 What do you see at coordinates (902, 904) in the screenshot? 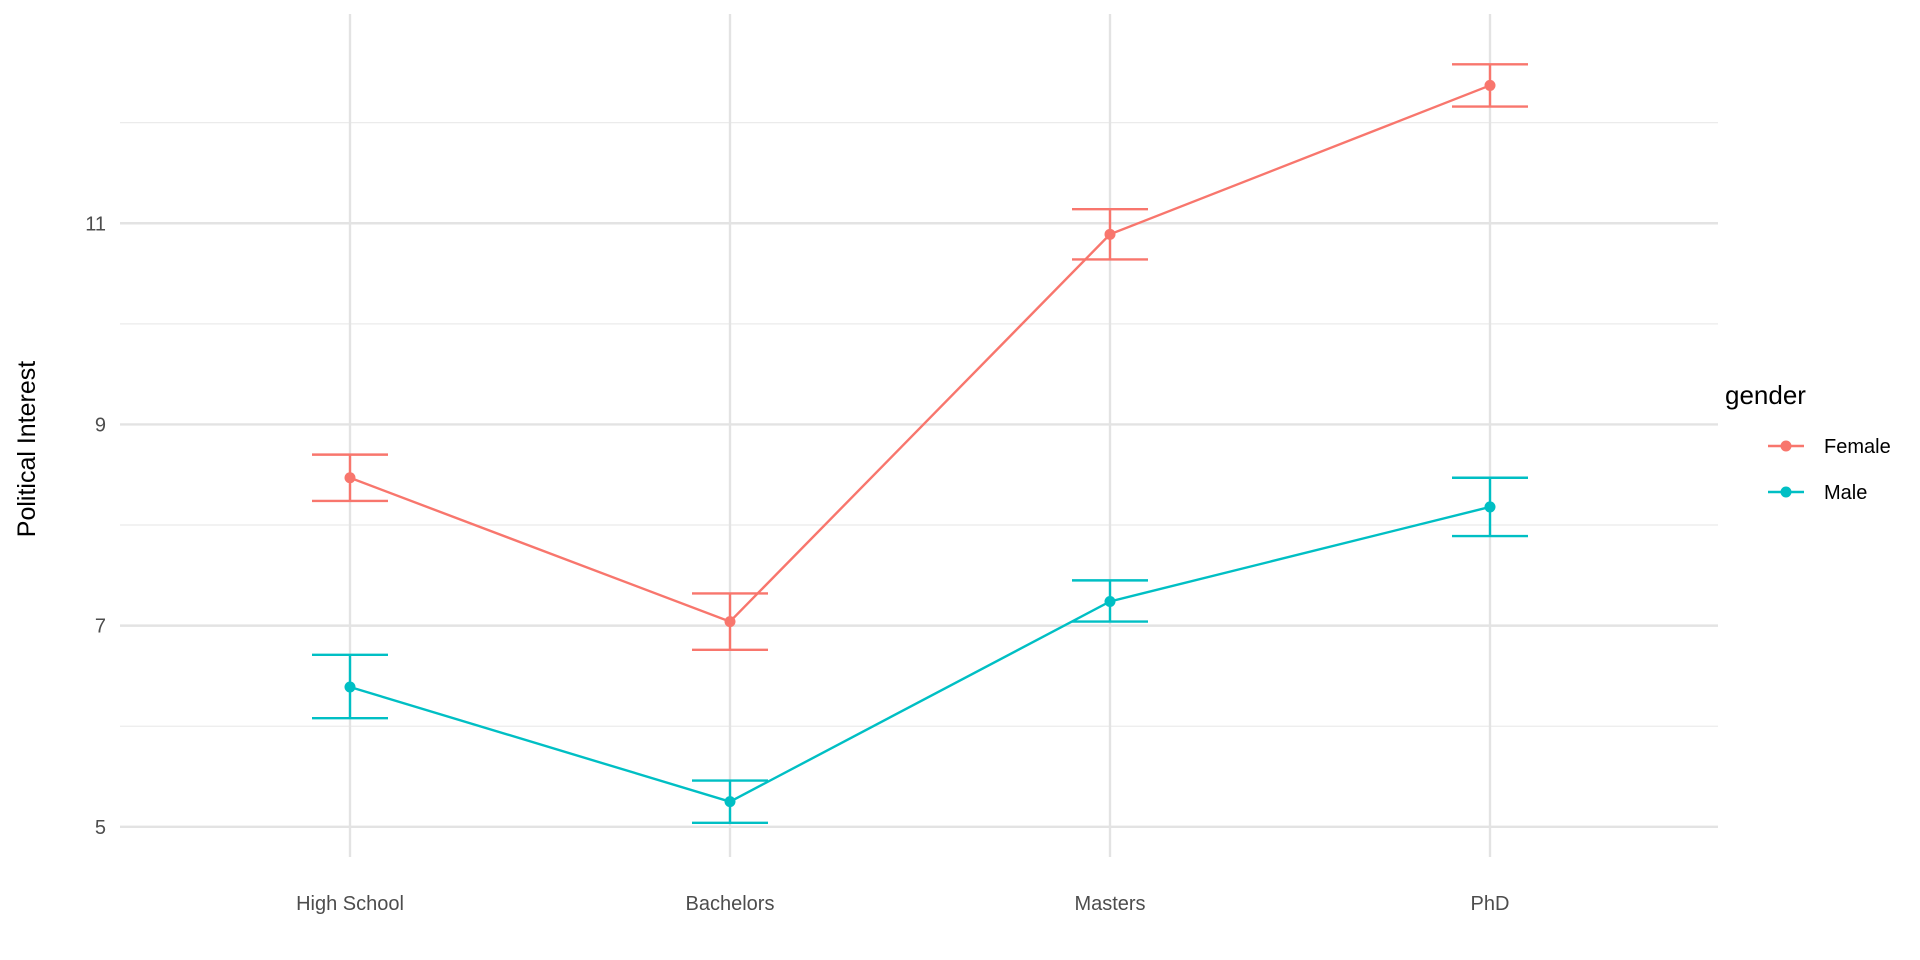
I see `x-axis-ticks: High School Bachelors Masters PhD` at bounding box center [902, 904].